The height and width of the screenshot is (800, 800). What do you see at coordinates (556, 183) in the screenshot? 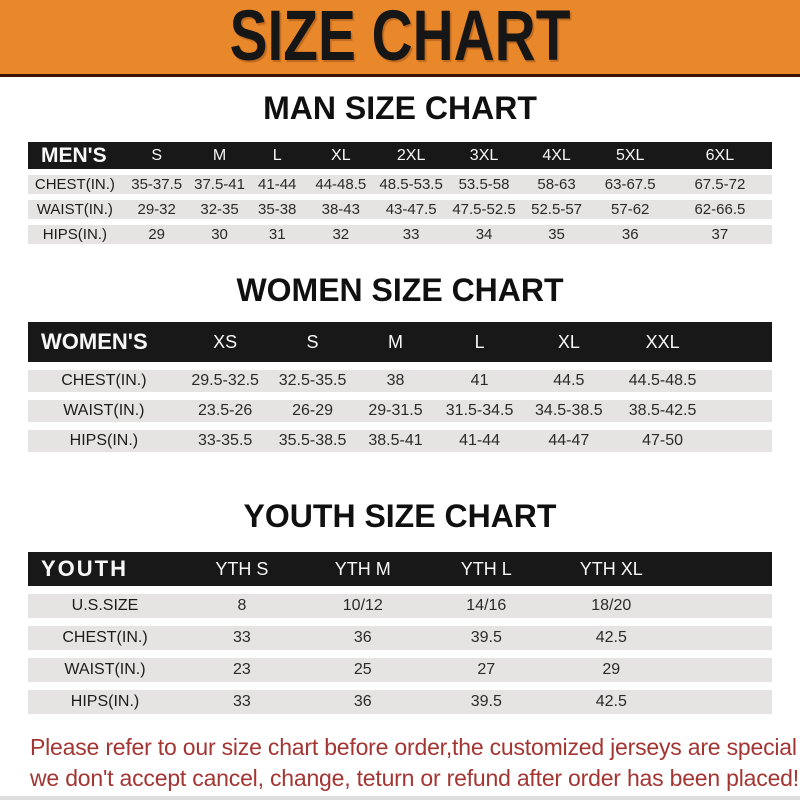
I see `value-cell: 58-63` at bounding box center [556, 183].